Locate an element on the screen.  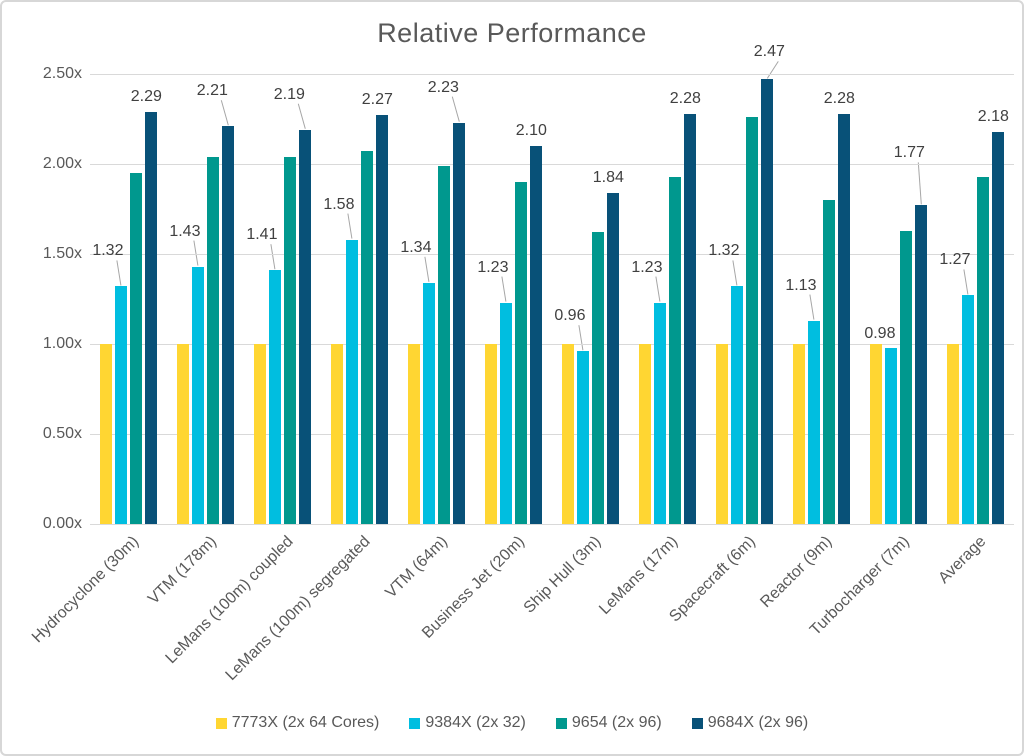
bar-value-label: 1.41 is located at coordinates (262, 235).